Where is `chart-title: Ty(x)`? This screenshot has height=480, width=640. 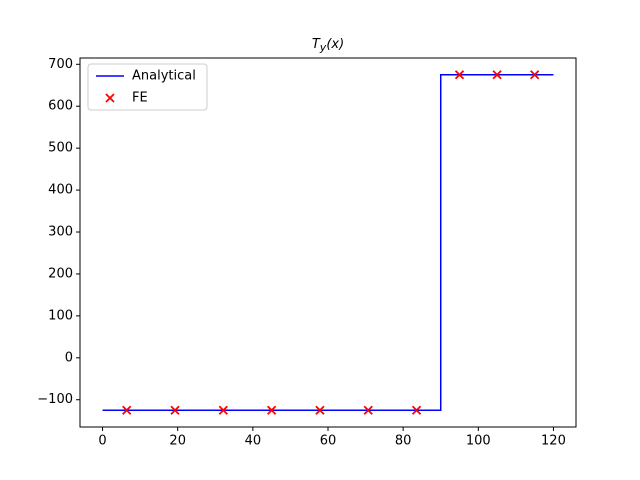 chart-title: Ty(x) is located at coordinates (328, 46).